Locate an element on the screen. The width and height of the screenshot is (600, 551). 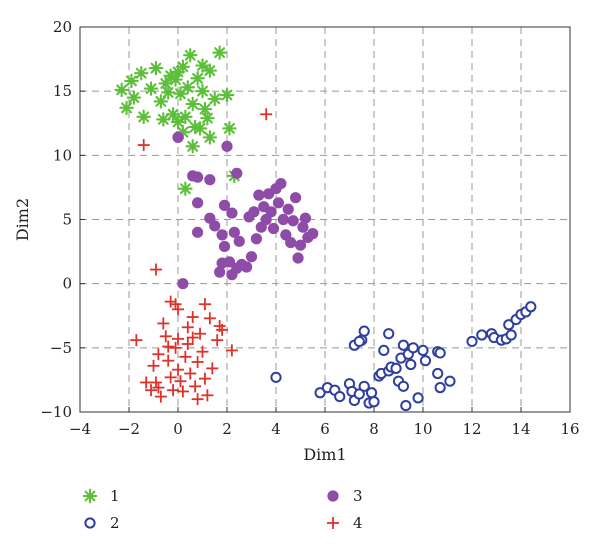
x-tick-label: 4 is located at coordinates (276, 429).